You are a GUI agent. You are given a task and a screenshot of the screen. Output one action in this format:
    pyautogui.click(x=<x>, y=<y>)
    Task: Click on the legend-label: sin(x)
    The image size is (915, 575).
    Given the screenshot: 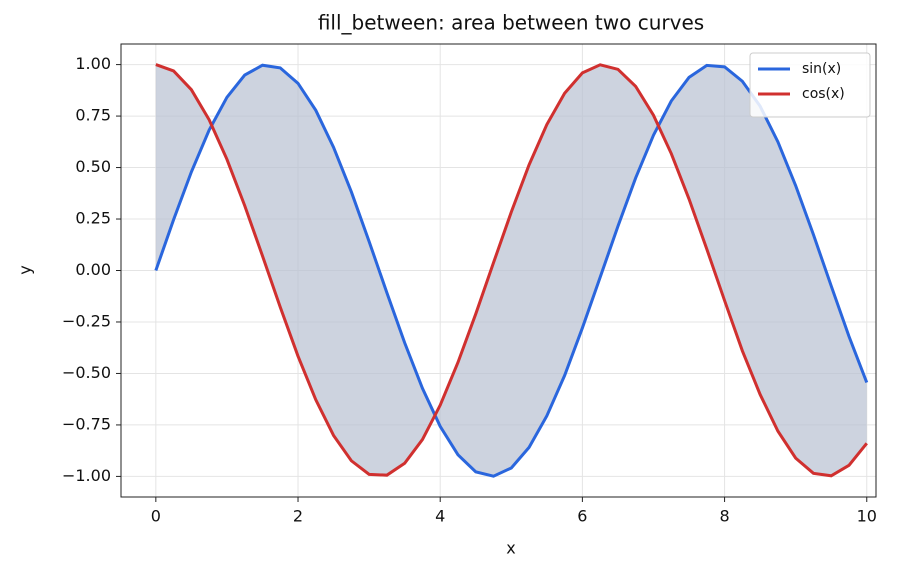 What is the action you would take?
    pyautogui.click(x=821, y=69)
    